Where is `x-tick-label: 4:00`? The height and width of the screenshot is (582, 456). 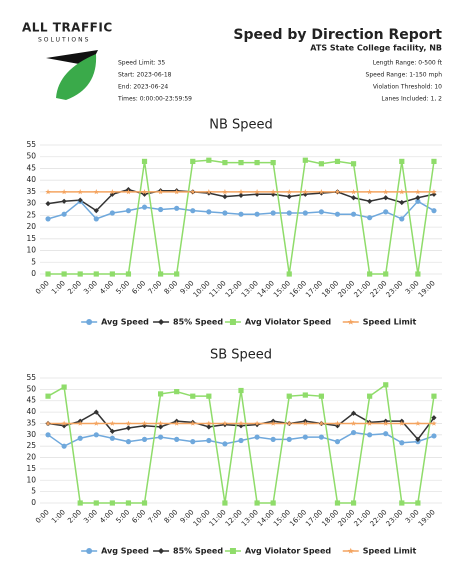
x-tick-label: 4:00 is located at coordinates (106, 516).